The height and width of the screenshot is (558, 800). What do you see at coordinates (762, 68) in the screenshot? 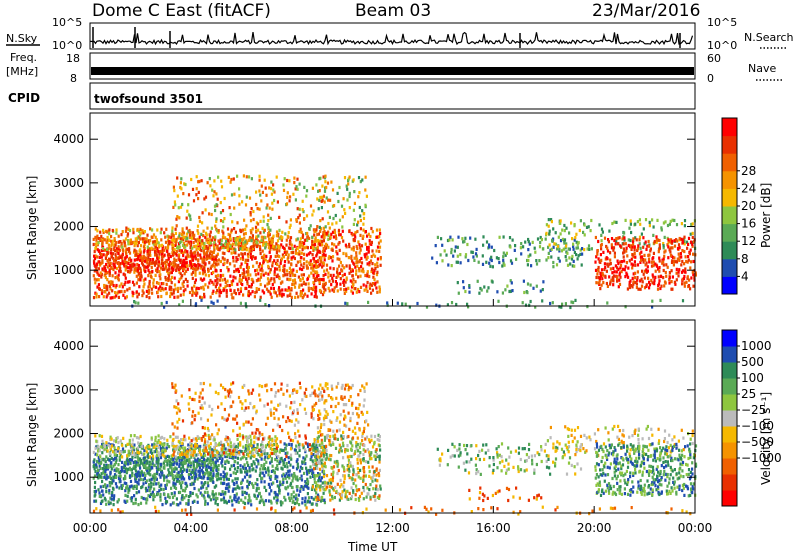
I see `nave-label: Nave` at bounding box center [762, 68].